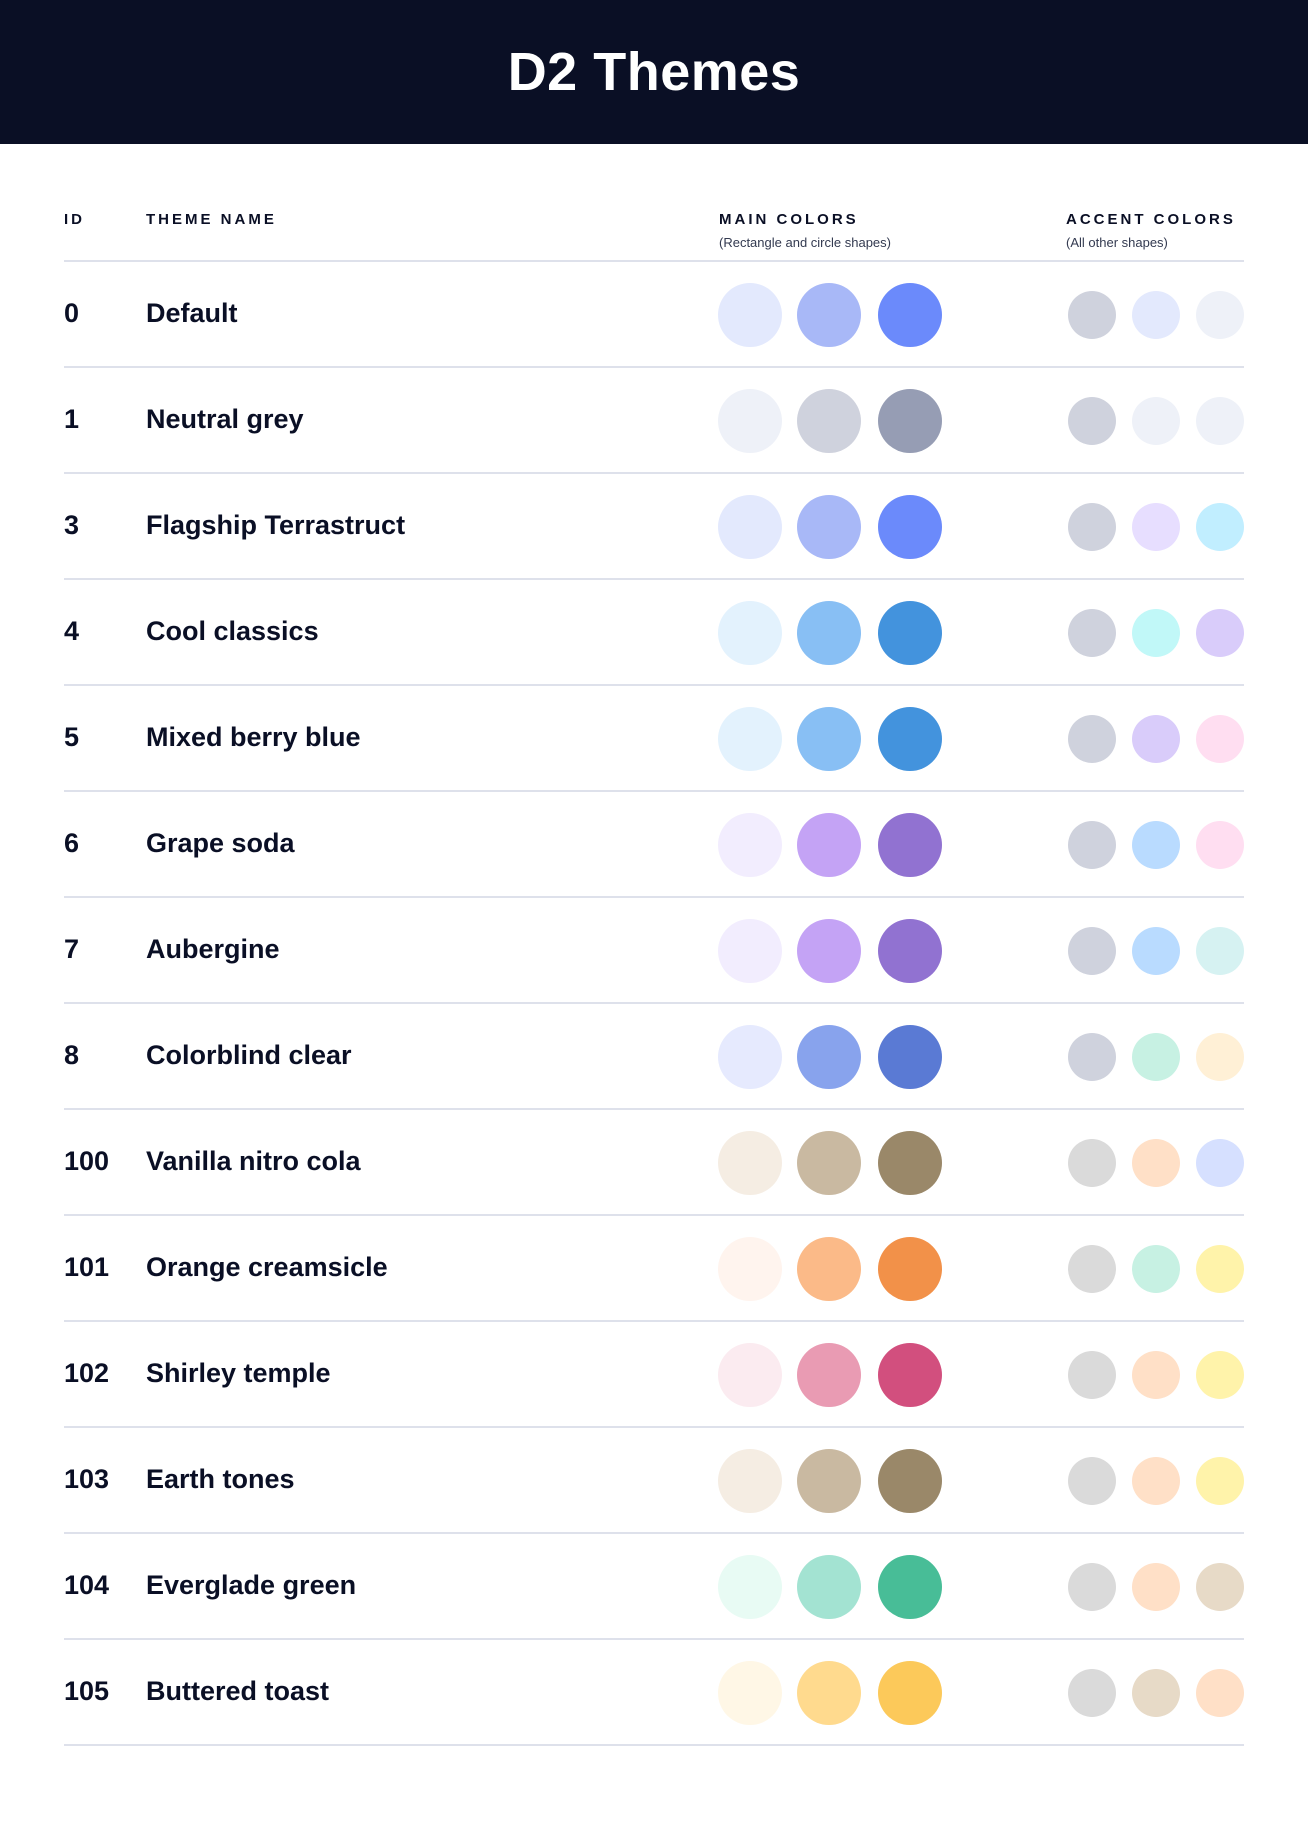  Describe the element at coordinates (87, 1373) in the screenshot. I see `theme-id: 102` at that location.